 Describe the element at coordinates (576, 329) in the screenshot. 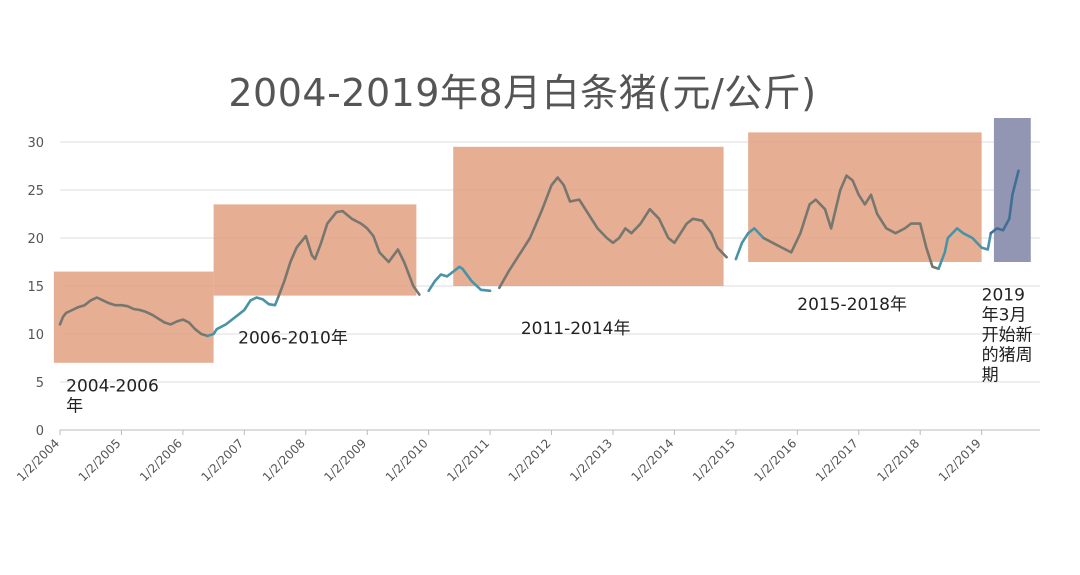

I see `period-label: 2011-2014年` at that location.